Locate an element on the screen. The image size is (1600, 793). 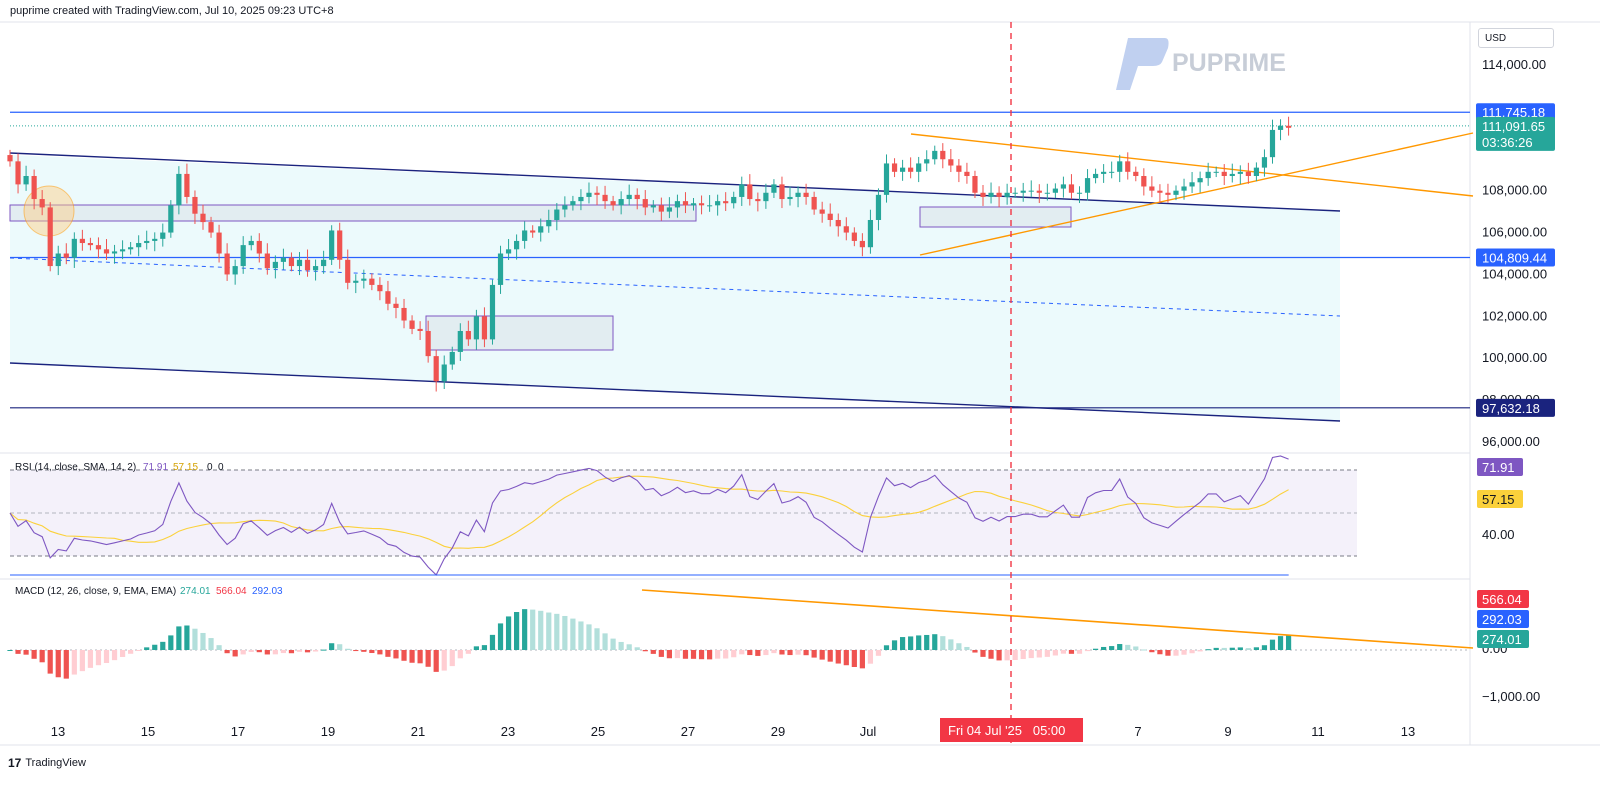
triangle-lower-trendline is located at coordinates (1196, 194).